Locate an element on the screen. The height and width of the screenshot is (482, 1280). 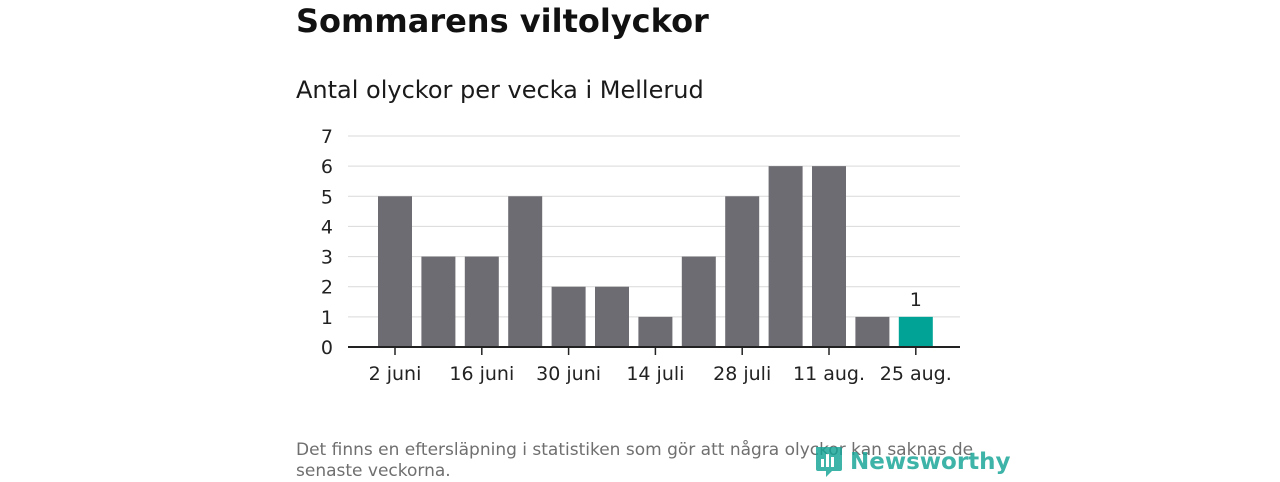
x-tick-label: 11 aug. is located at coordinates (829, 374).